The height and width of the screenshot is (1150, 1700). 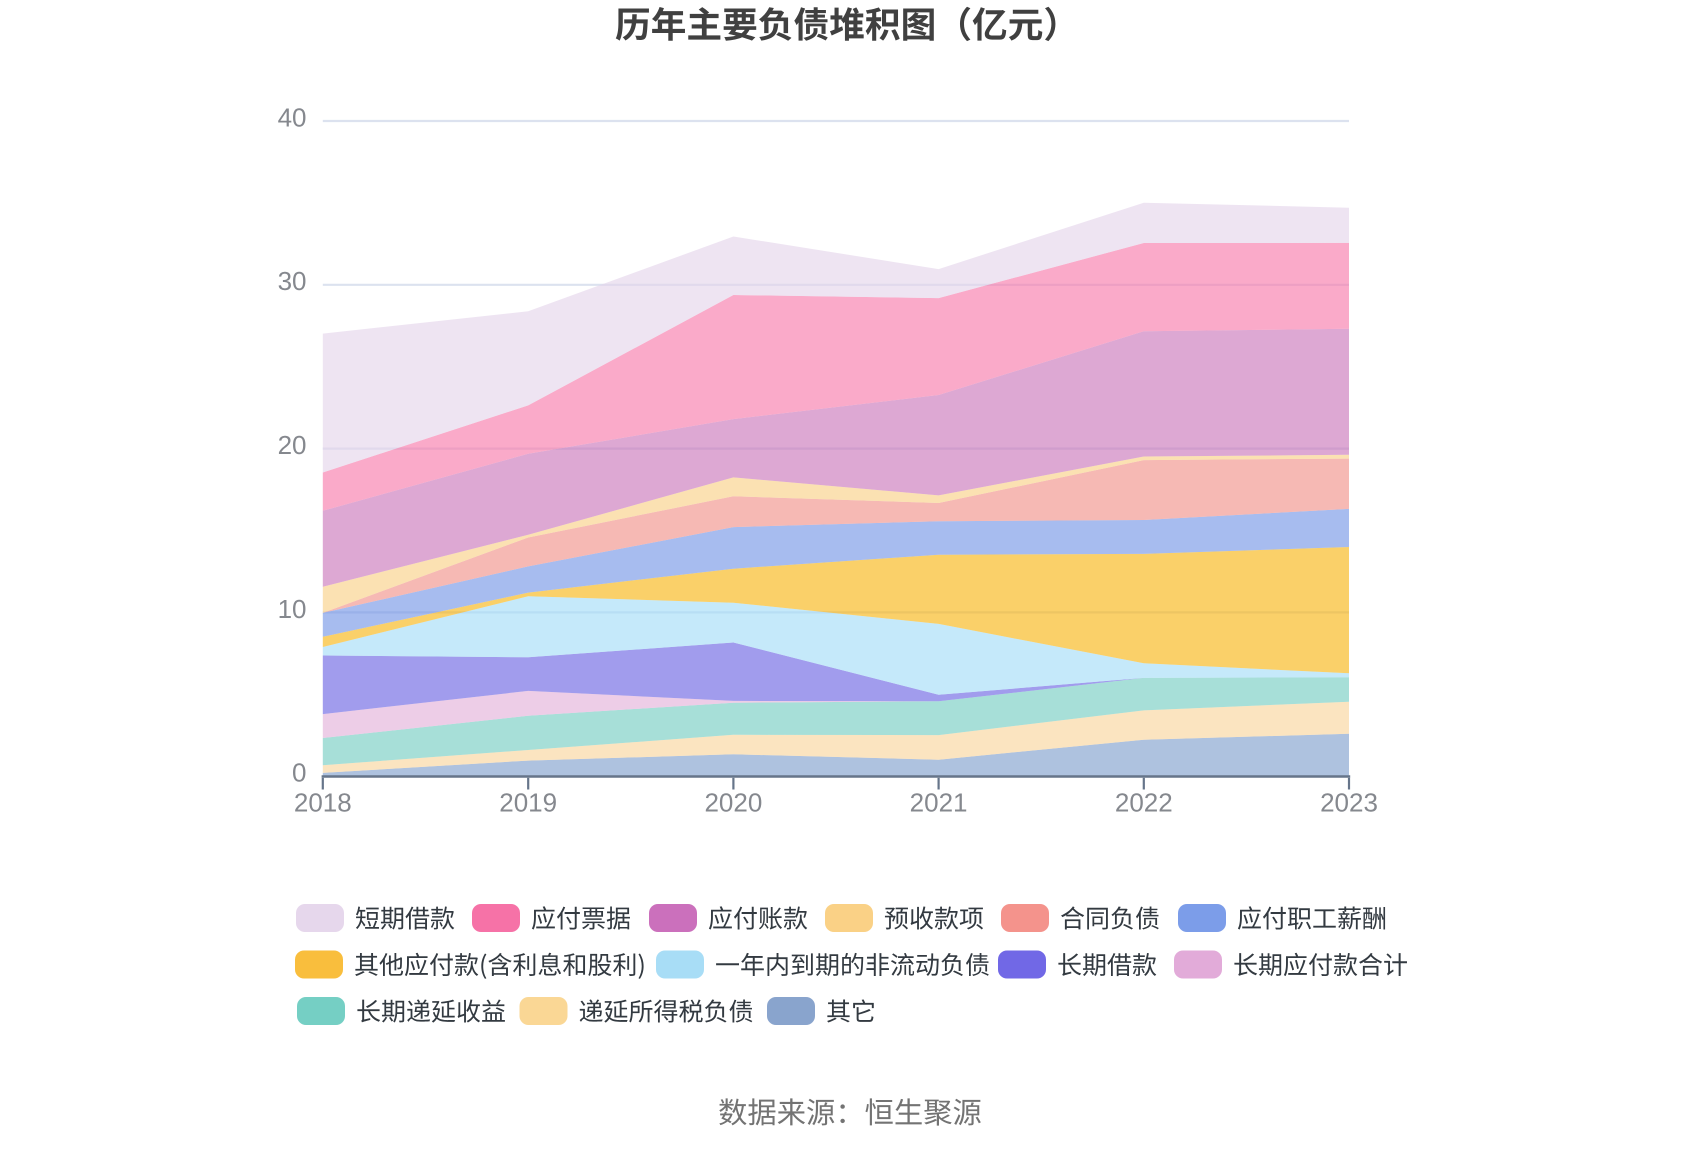 What do you see at coordinates (292, 609) in the screenshot?
I see `svg-text: 10` at bounding box center [292, 609].